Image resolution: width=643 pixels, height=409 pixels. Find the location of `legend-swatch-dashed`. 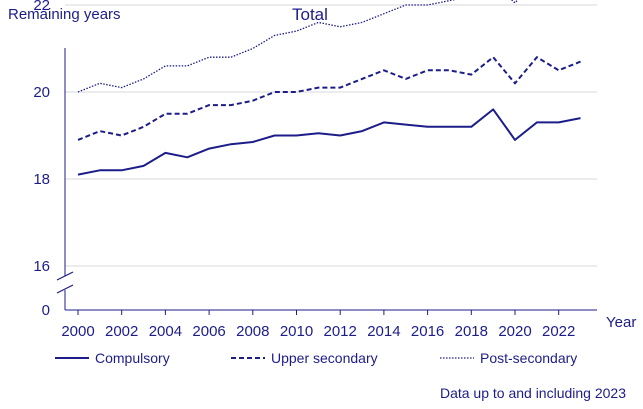

legend-swatch-dashed is located at coordinates (248, 358).